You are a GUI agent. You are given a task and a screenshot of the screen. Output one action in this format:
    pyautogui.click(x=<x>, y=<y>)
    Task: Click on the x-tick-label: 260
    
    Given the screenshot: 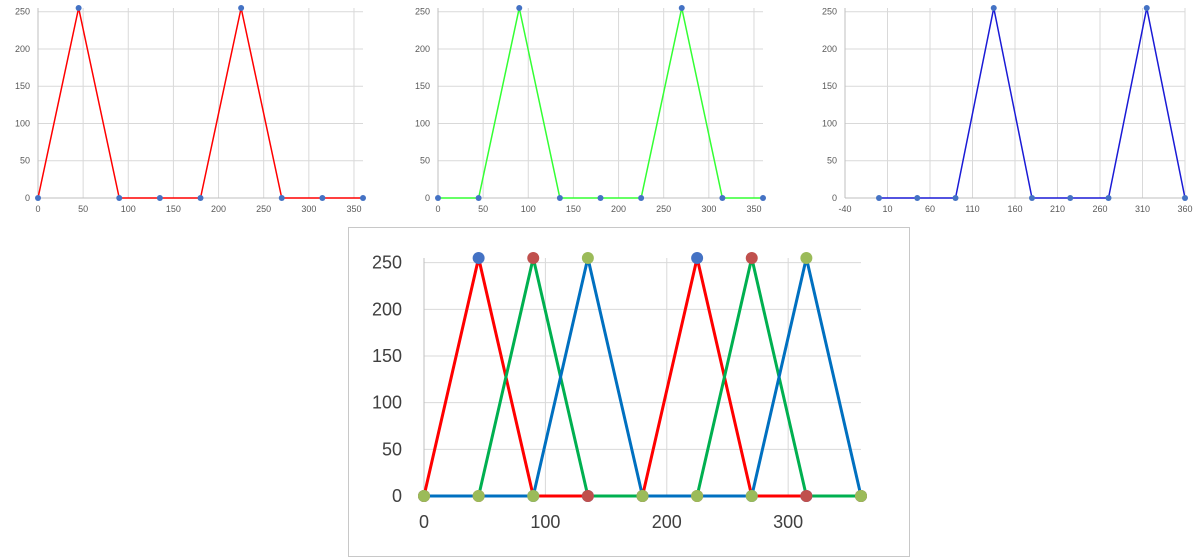 What is the action you would take?
    pyautogui.click(x=1099, y=209)
    